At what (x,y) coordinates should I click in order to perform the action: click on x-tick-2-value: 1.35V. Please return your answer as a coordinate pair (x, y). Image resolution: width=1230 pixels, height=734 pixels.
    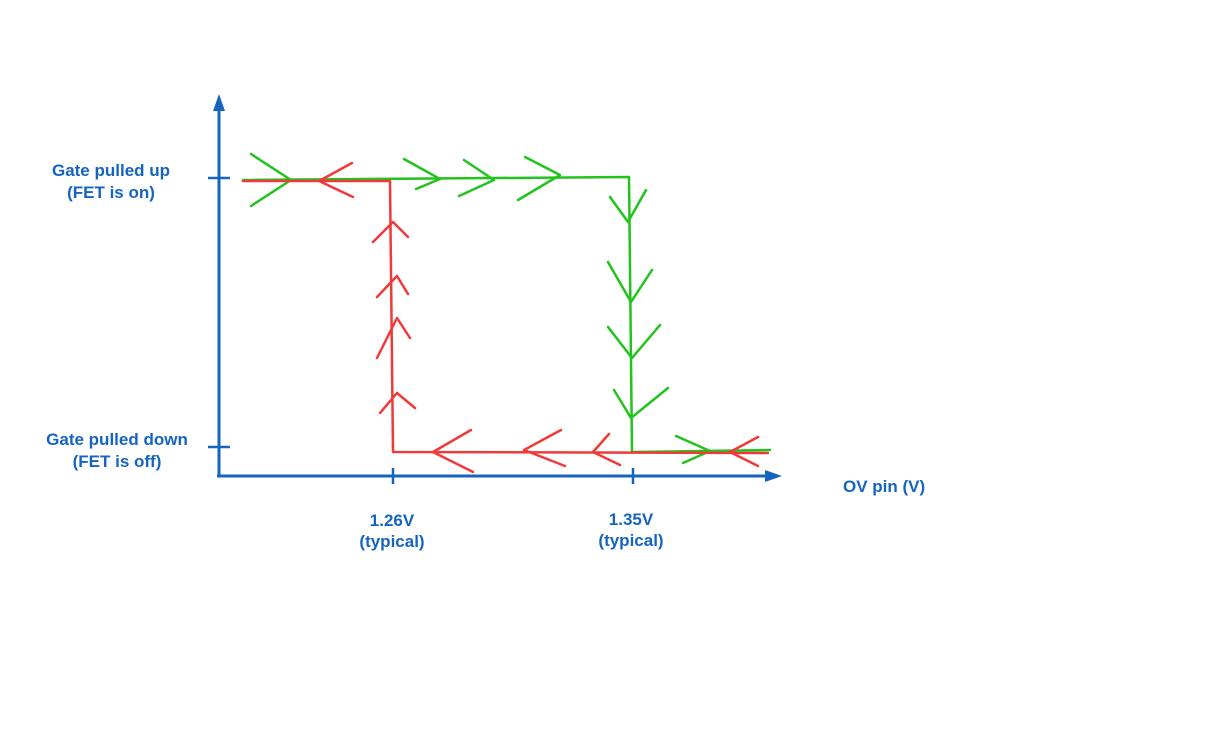
    Looking at the image, I should click on (631, 519).